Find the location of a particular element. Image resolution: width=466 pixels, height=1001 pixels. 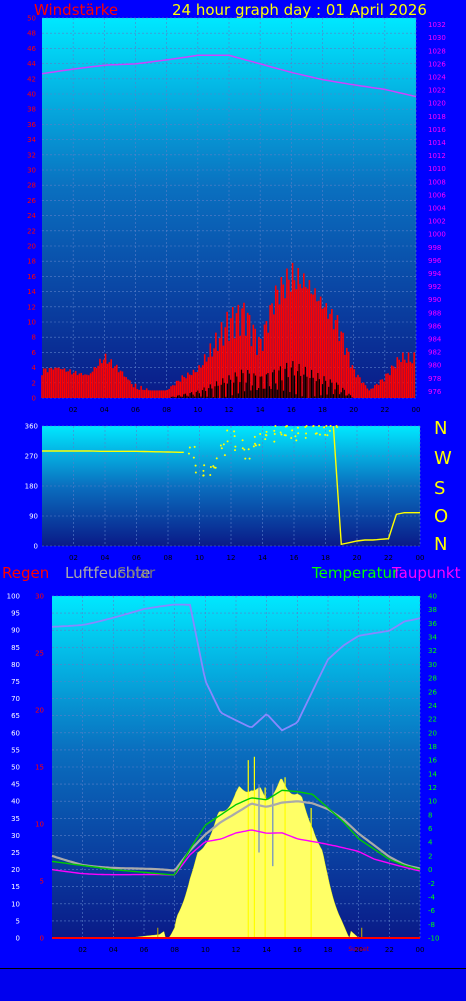

pressure-y-tick: 976 is located at coordinates (435, 392).